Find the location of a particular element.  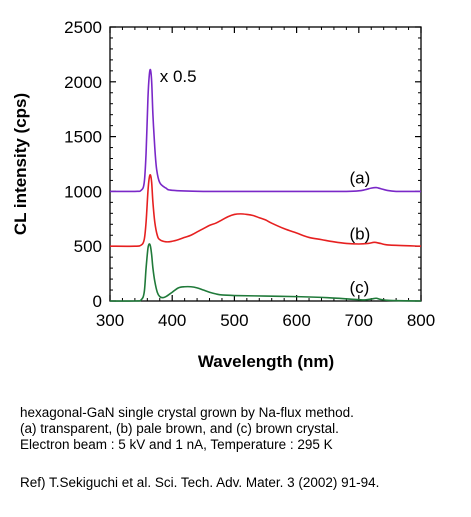

x-tick-label: 600 is located at coordinates (296, 320).